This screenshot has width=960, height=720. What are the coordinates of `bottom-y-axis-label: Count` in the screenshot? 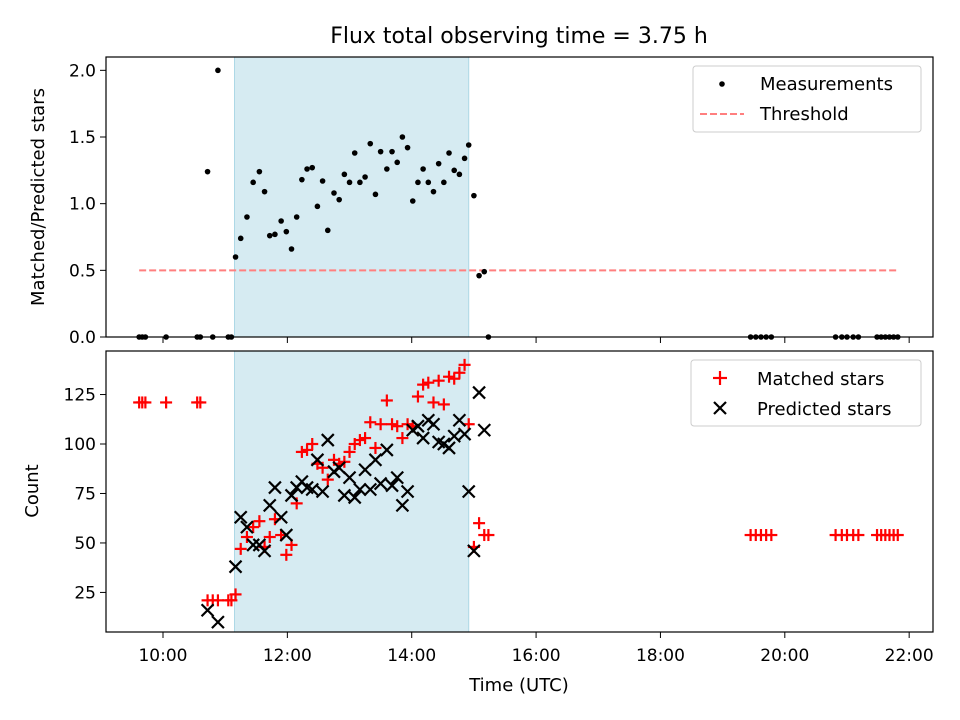 It's located at (32, 490).